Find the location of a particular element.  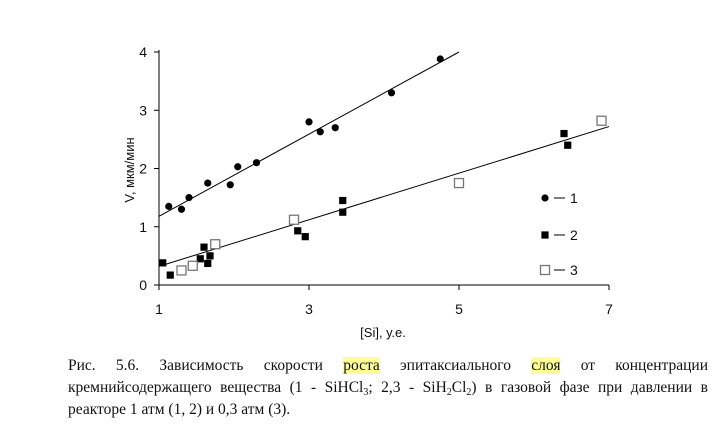

highlight-sloya: слоя is located at coordinates (546, 365).